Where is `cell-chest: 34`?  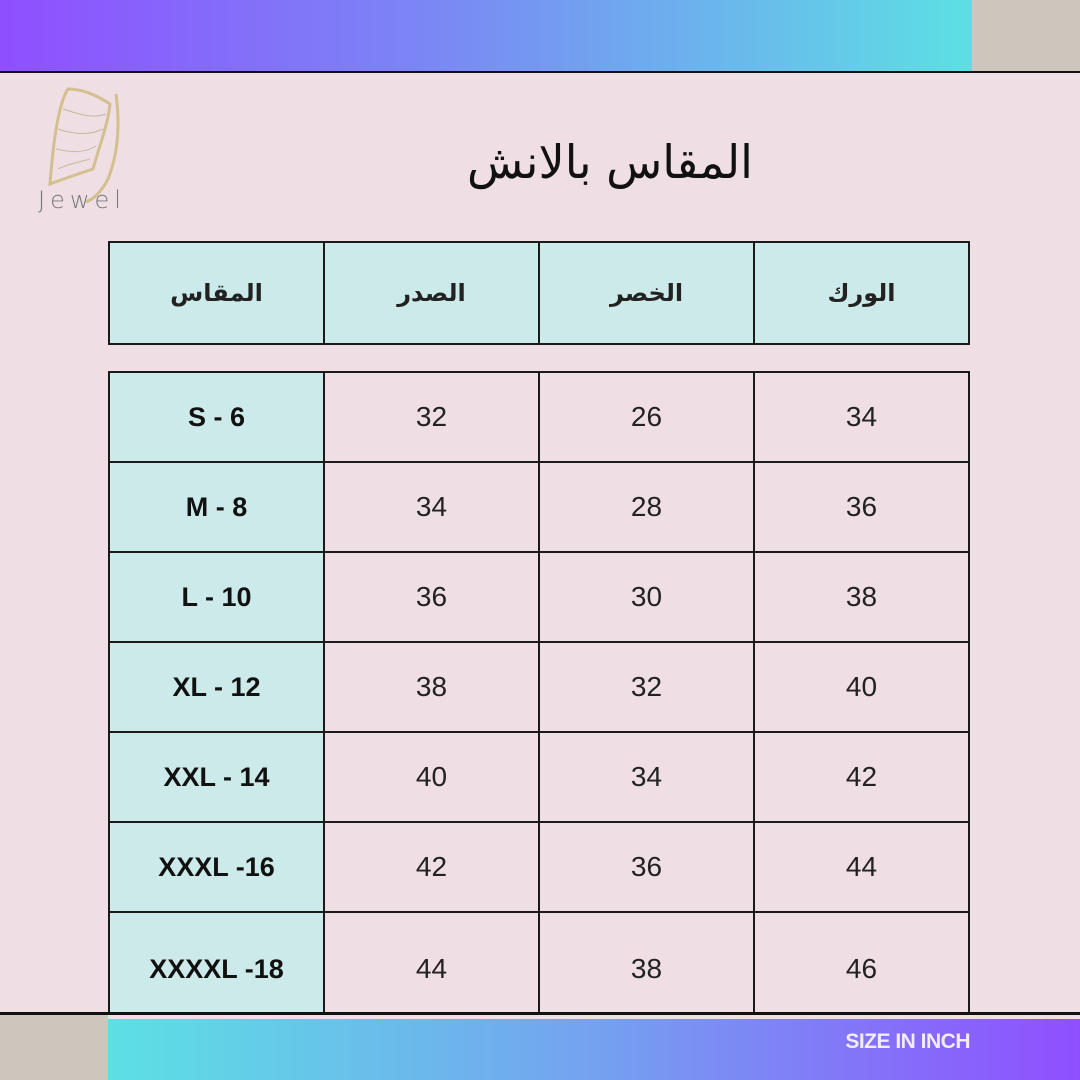
cell-chest: 34 is located at coordinates (431, 507).